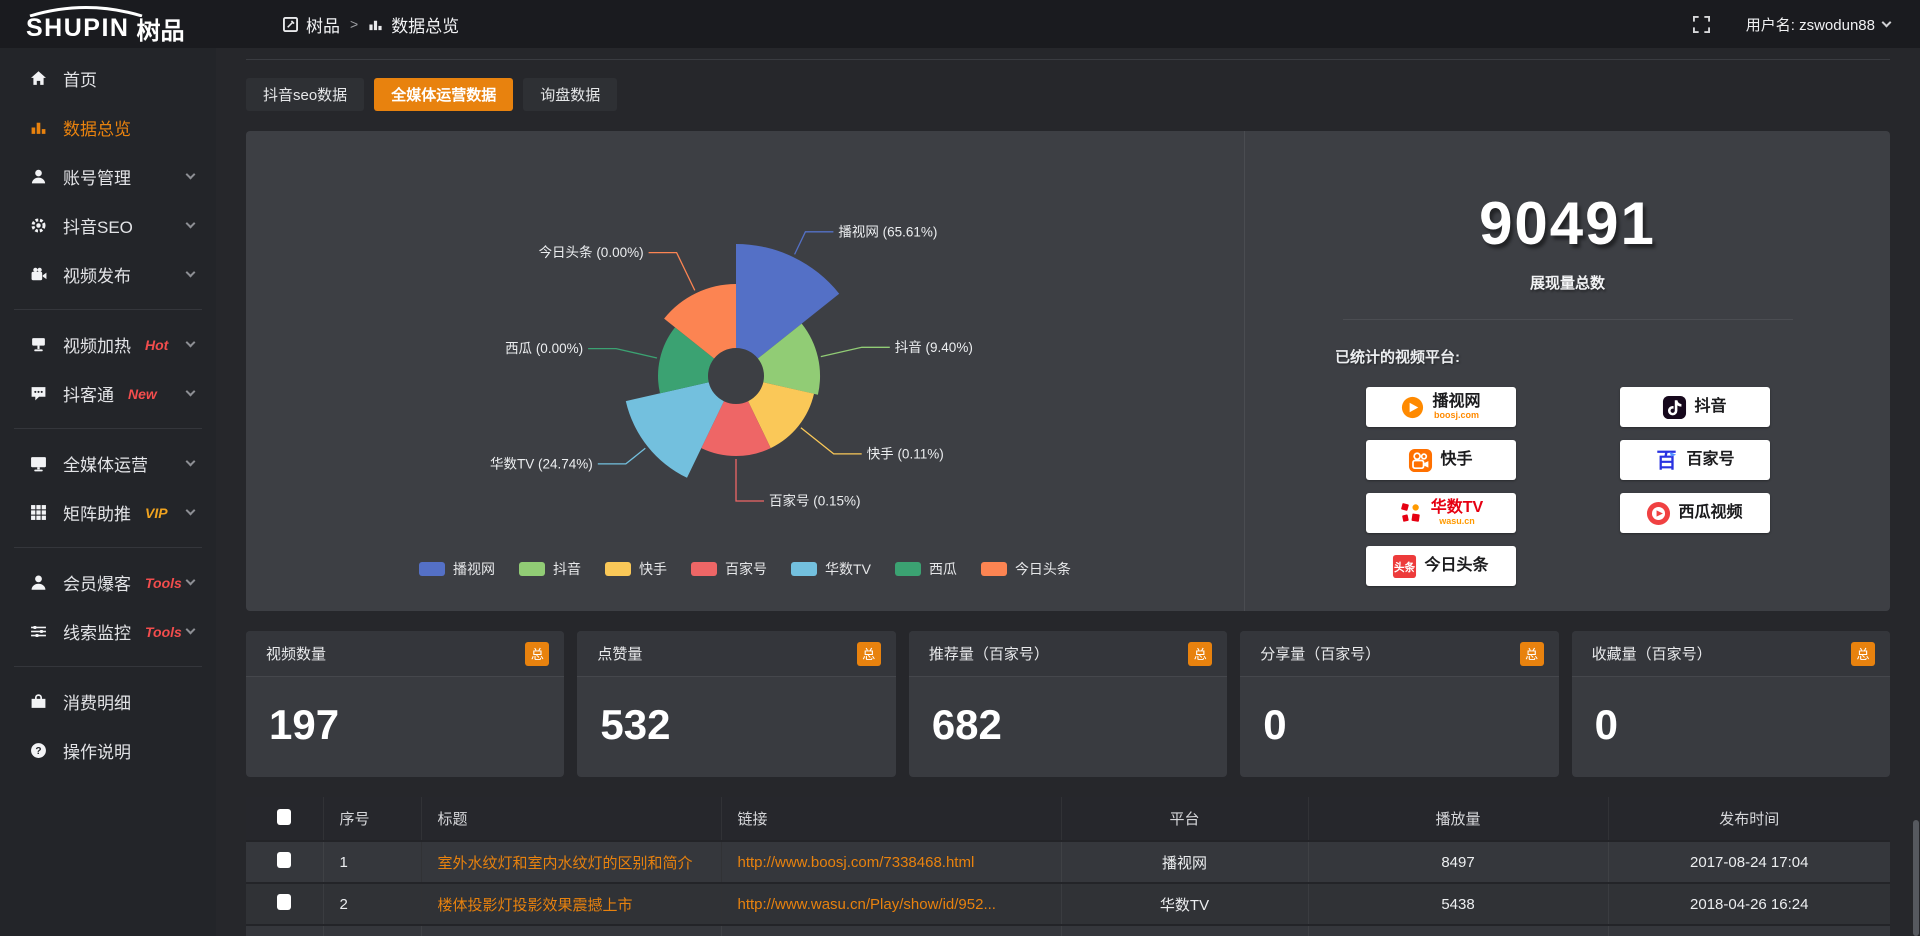 The height and width of the screenshot is (936, 1920). Describe the element at coordinates (39, 275) in the screenshot. I see `video-icon` at that location.